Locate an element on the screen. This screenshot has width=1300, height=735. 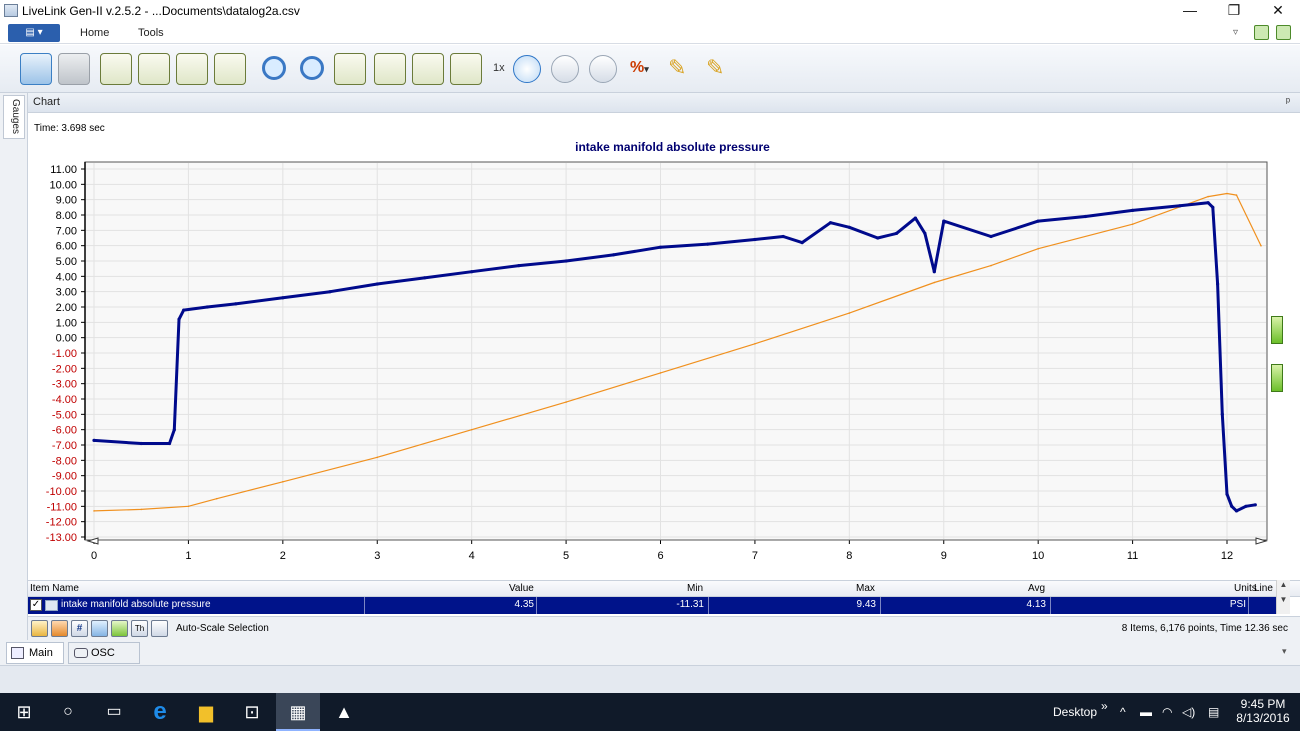
y-tick-label: 2.00 is located at coordinates (66, 308).